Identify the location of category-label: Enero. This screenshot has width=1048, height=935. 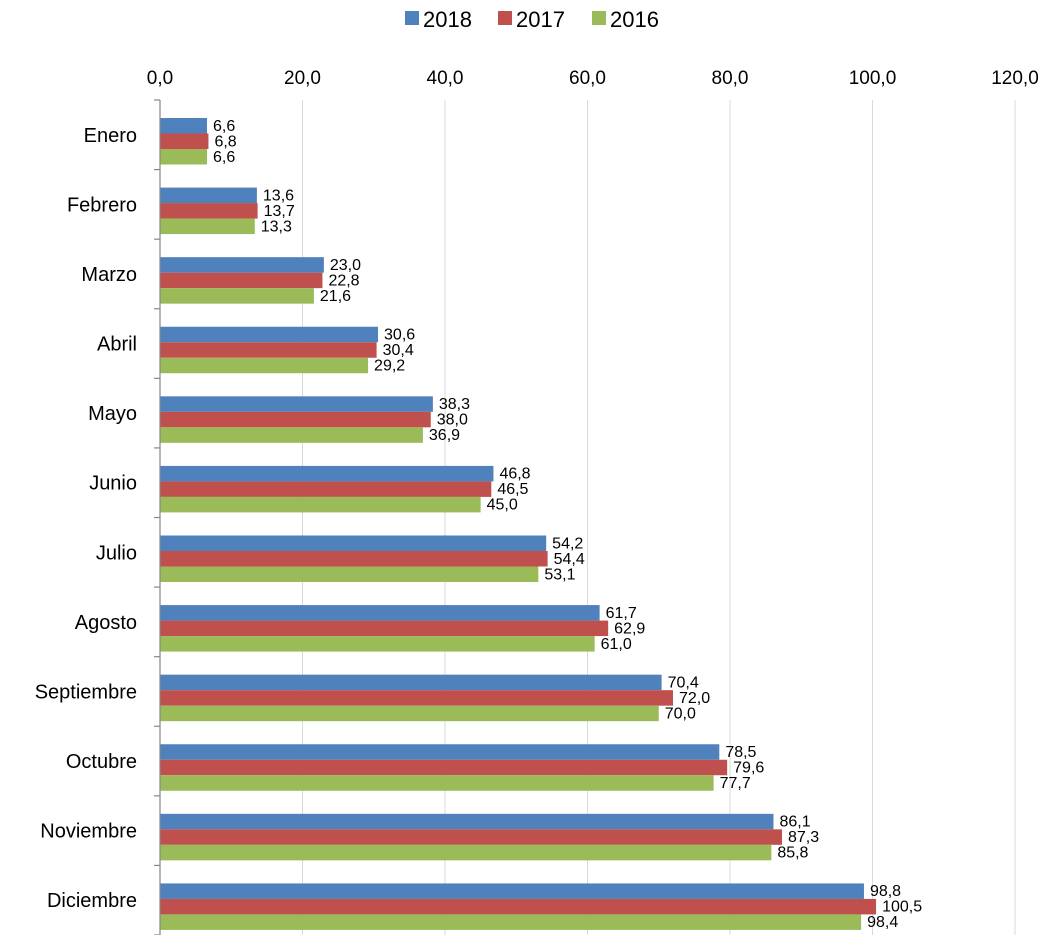
(110, 136).